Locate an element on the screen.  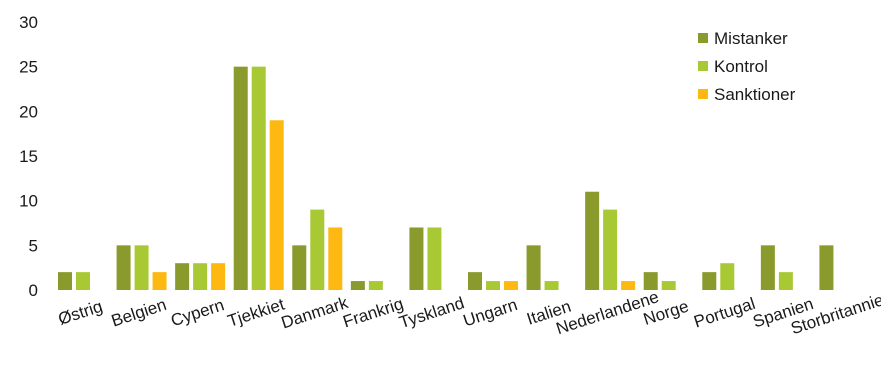
legend-swatch-kontrol is located at coordinates (703, 66).